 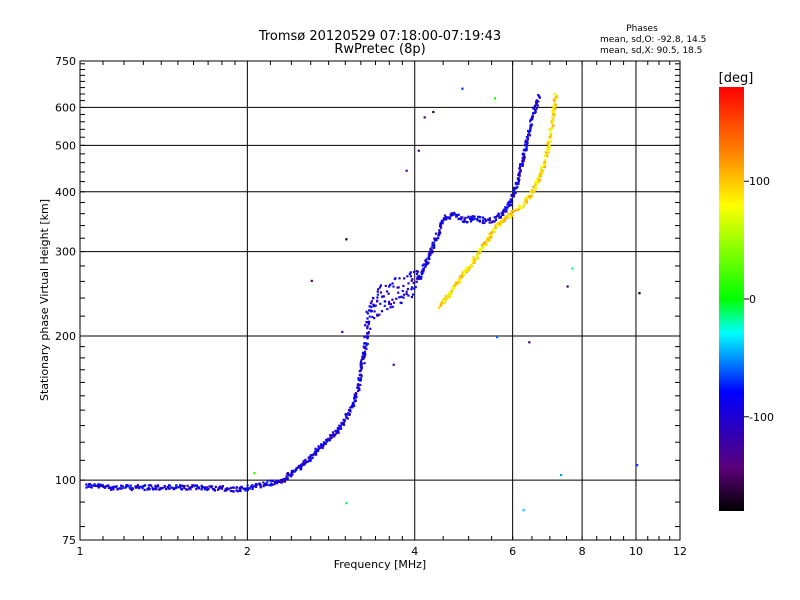 I want to click on phases-o-mode: mean, sd,O: -92.8, 14.5, so click(x=653, y=40).